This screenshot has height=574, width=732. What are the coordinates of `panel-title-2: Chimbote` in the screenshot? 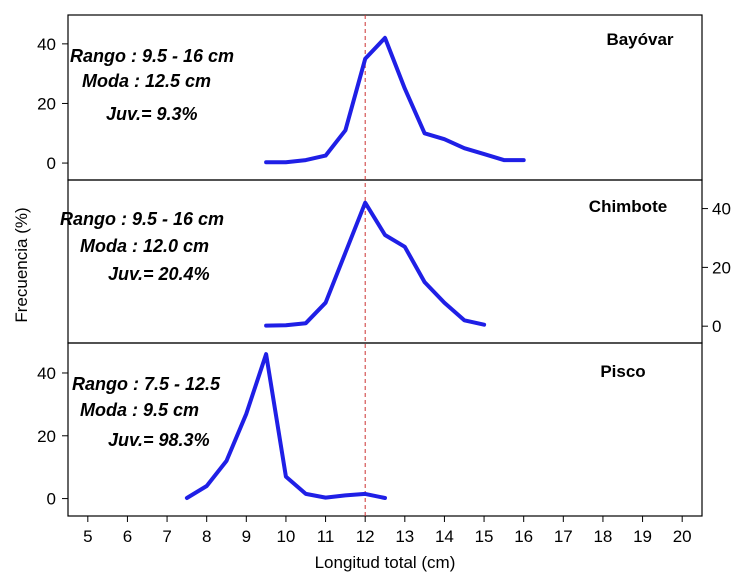 It's located at (628, 206).